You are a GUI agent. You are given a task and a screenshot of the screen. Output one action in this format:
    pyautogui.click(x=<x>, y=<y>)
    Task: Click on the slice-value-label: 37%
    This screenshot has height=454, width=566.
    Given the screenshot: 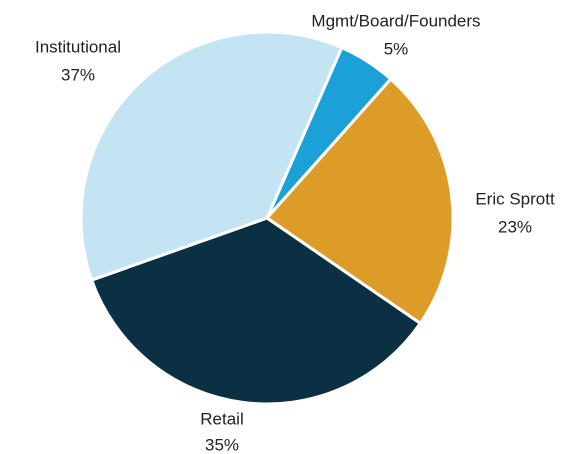 What is the action you would take?
    pyautogui.click(x=78, y=74)
    